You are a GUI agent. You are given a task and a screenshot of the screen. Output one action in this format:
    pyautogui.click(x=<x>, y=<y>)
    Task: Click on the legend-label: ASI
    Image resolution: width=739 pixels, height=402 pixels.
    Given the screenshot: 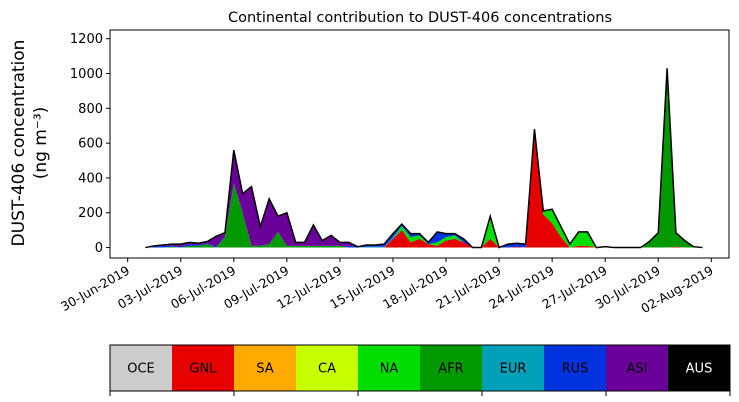 What is the action you would take?
    pyautogui.click(x=637, y=369)
    